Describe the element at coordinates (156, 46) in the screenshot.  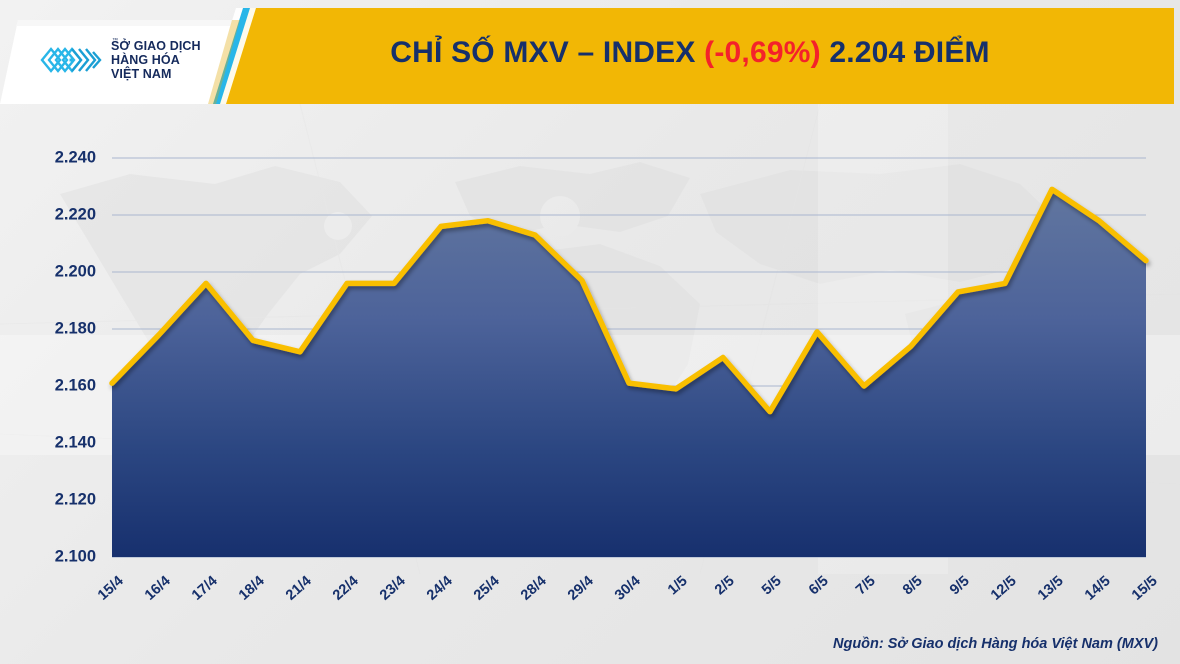
I see `logo-text-line1: SỞ GIAO DỊCH` at that location.